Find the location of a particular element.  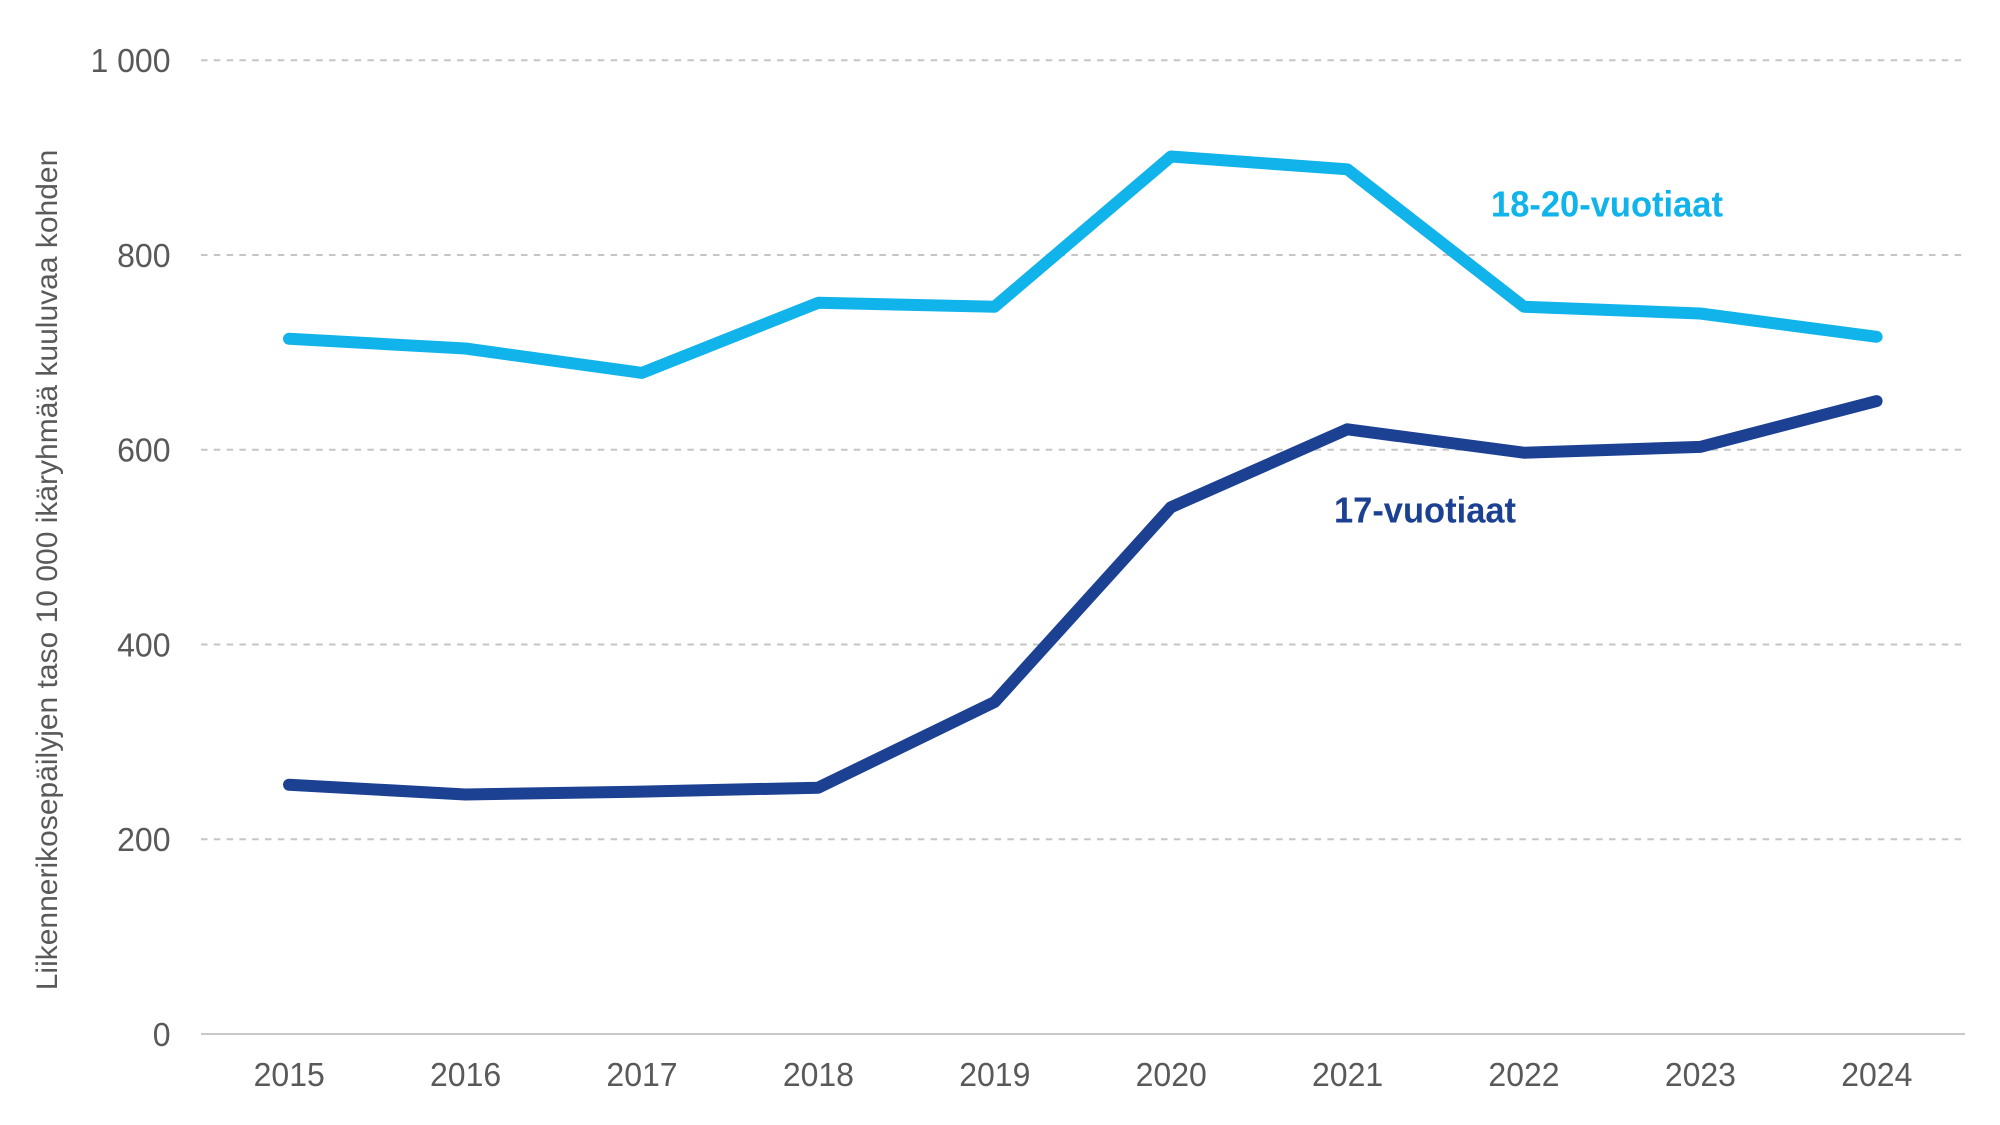

svg-text: 2016 is located at coordinates (465, 1074).